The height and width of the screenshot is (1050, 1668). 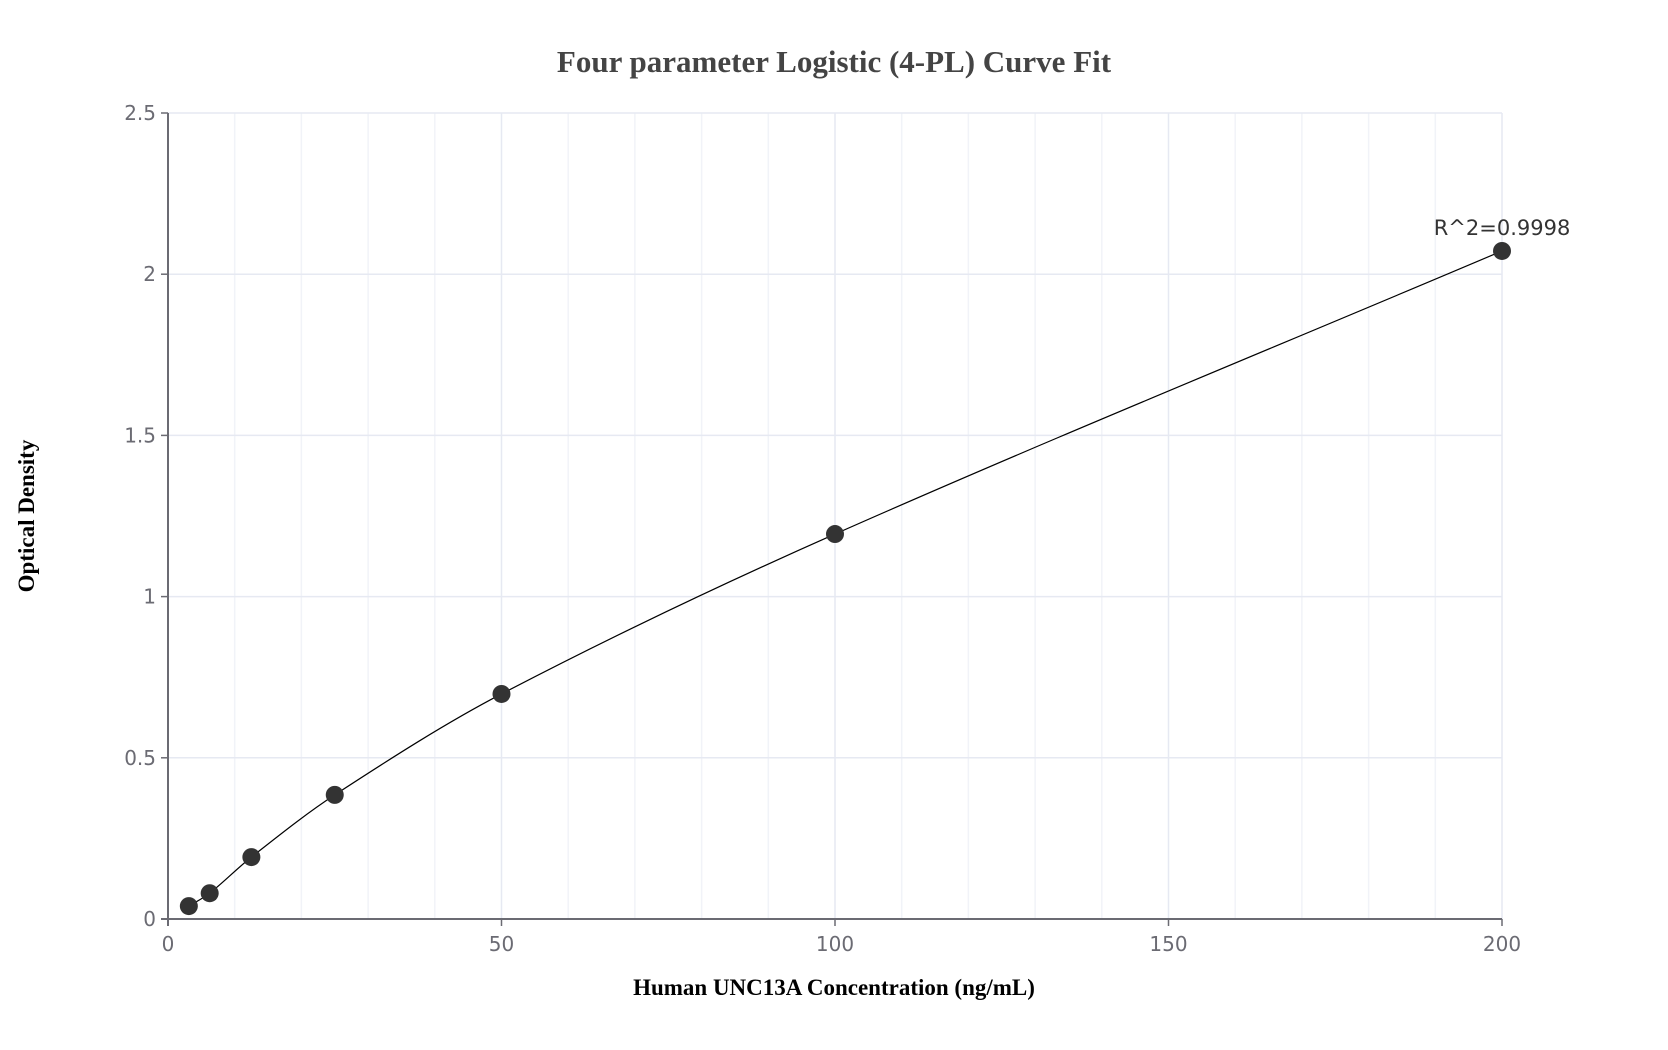 What do you see at coordinates (834, 987) in the screenshot?
I see `x-axis-label: Human UNC13A Concentration (ng/mL)` at bounding box center [834, 987].